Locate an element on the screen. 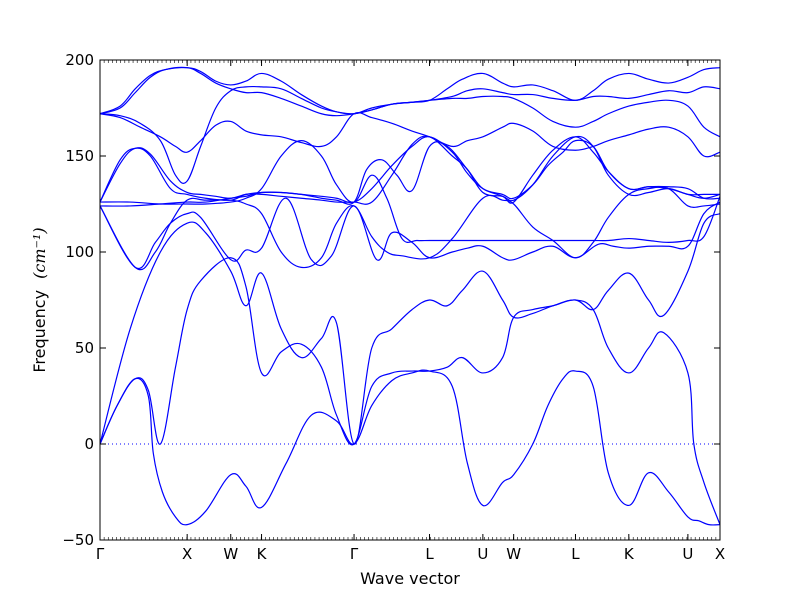 The image size is (800, 600). y-tick-label: 200 is located at coordinates (79, 60).